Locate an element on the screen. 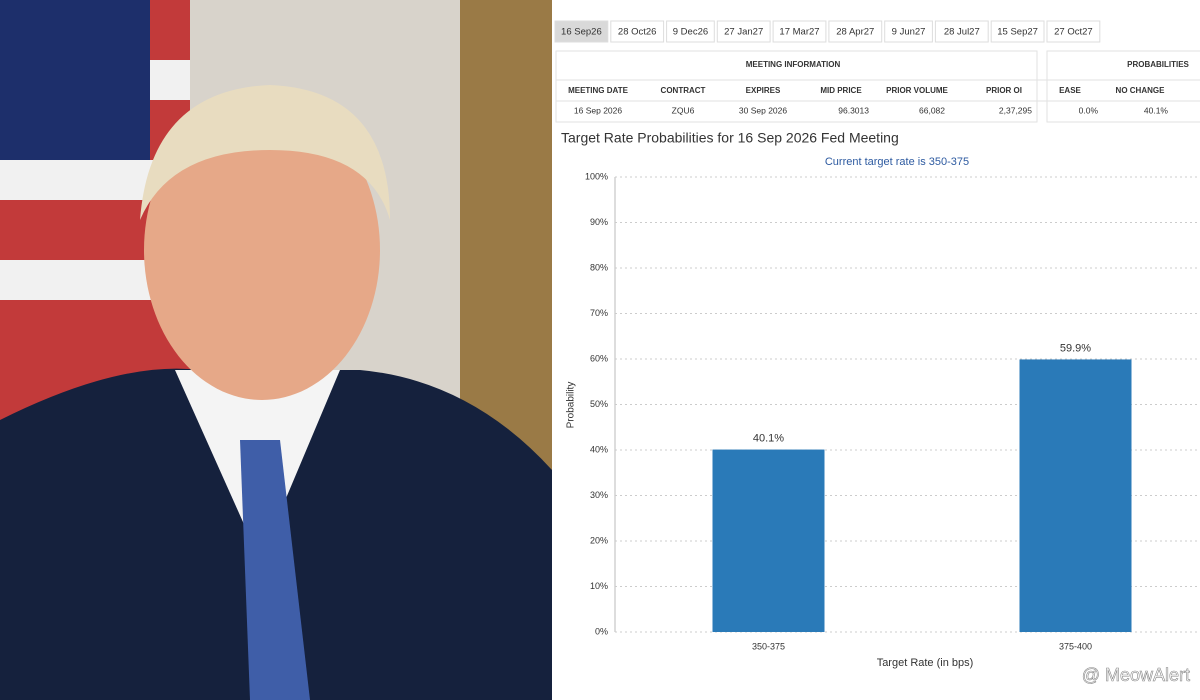 The width and height of the screenshot is (1200, 700). column-header: PRIOR VOLUME is located at coordinates (917, 90).